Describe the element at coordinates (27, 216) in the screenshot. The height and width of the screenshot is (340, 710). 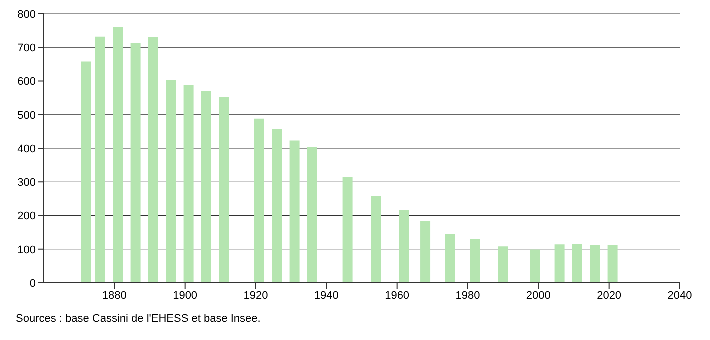
I see `y-tick-label: 200` at that location.